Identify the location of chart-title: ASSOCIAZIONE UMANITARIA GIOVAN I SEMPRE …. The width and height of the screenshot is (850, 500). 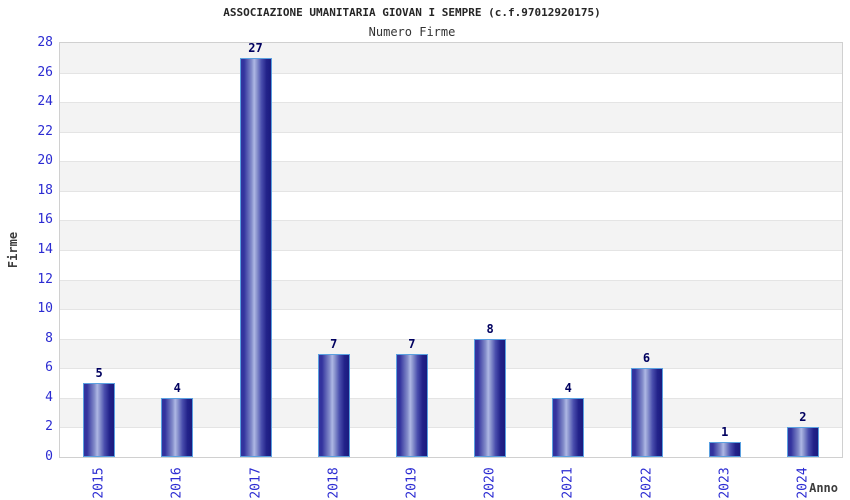
(412, 12).